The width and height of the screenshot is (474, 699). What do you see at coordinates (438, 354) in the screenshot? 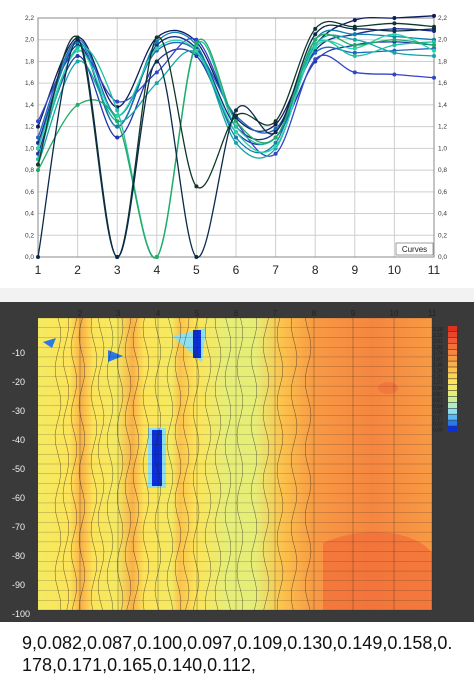
I see `legend-value: 1,74` at bounding box center [438, 354].